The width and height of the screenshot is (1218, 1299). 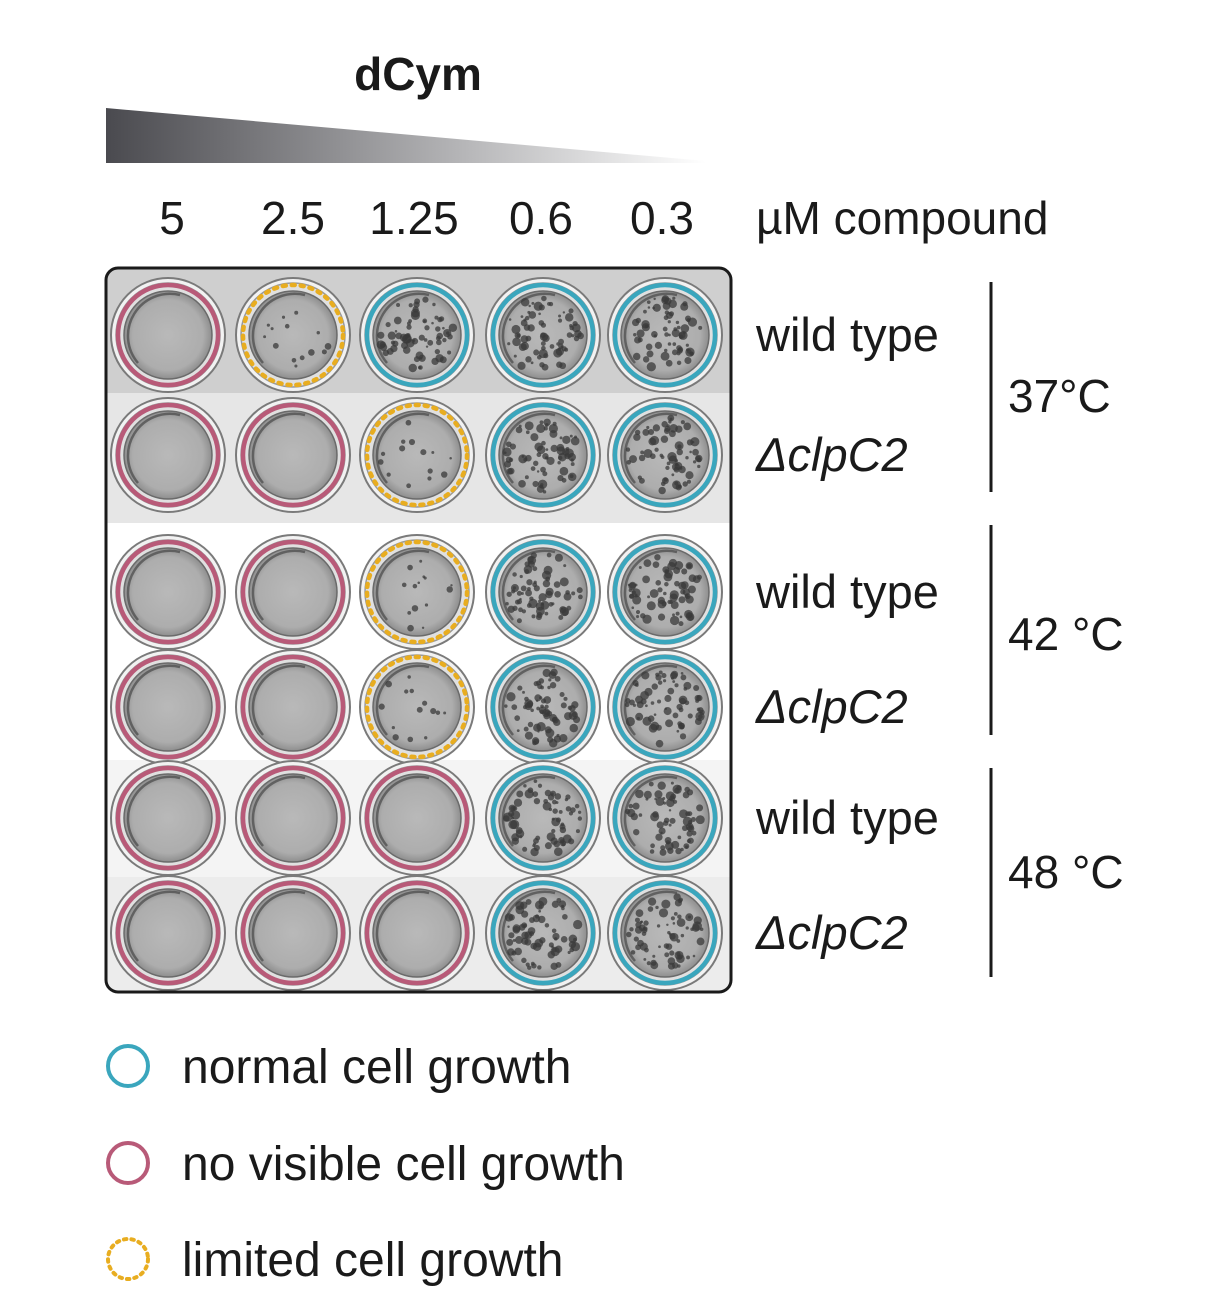 What do you see at coordinates (414, 218) in the screenshot?
I see `concentration-label: 1.25` at bounding box center [414, 218].